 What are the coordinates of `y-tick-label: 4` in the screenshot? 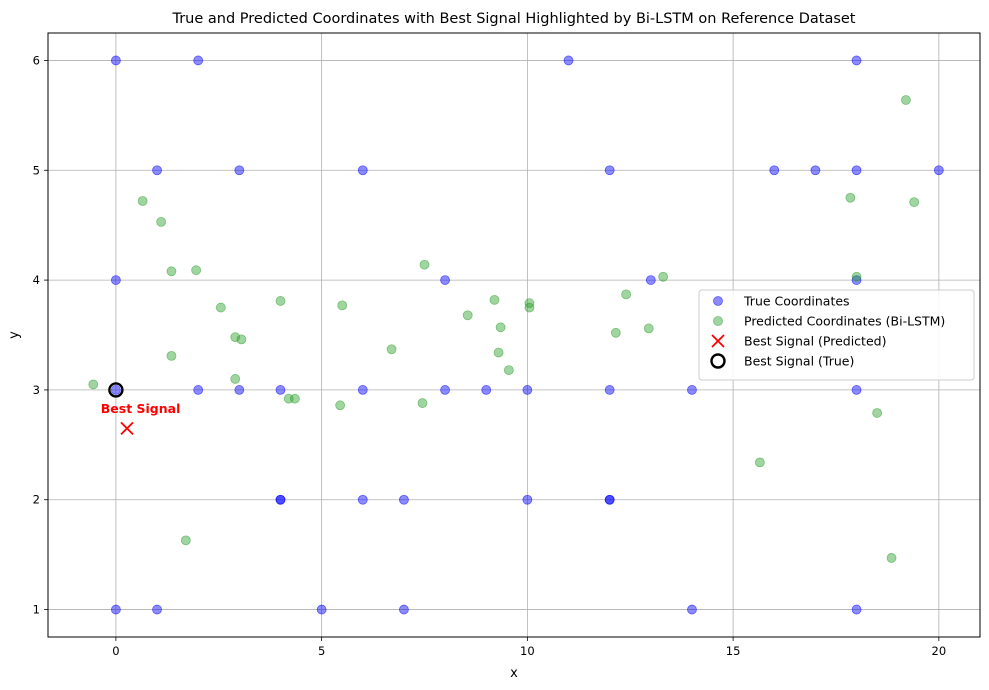 It's located at (36, 280).